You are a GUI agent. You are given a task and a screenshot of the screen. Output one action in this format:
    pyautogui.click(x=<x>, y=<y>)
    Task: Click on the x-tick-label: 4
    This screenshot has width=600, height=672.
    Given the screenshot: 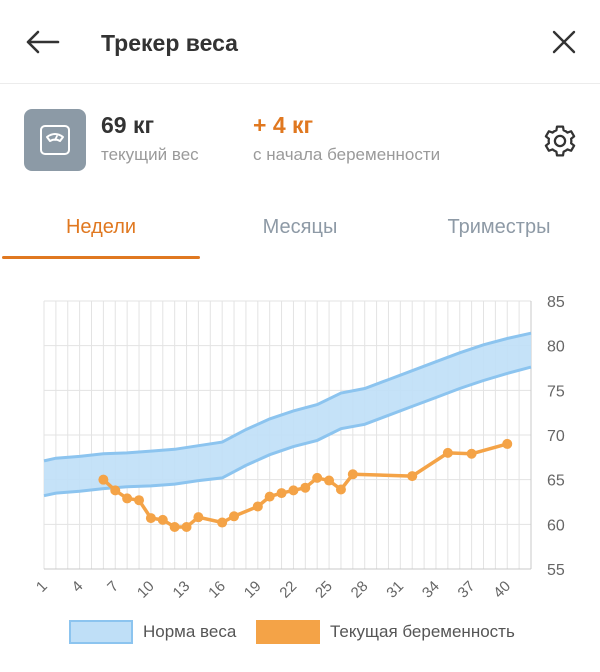 What is the action you would take?
    pyautogui.click(x=78, y=587)
    